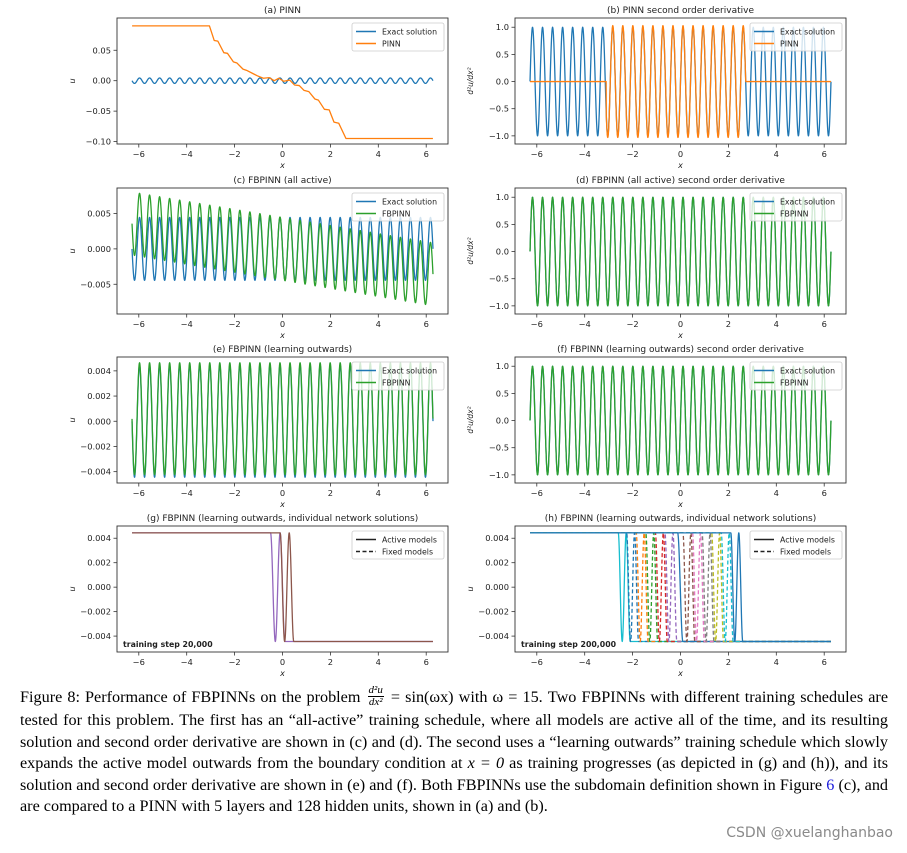  What do you see at coordinates (789, 44) in the screenshot?
I see `legend-label: PINN` at bounding box center [789, 44].